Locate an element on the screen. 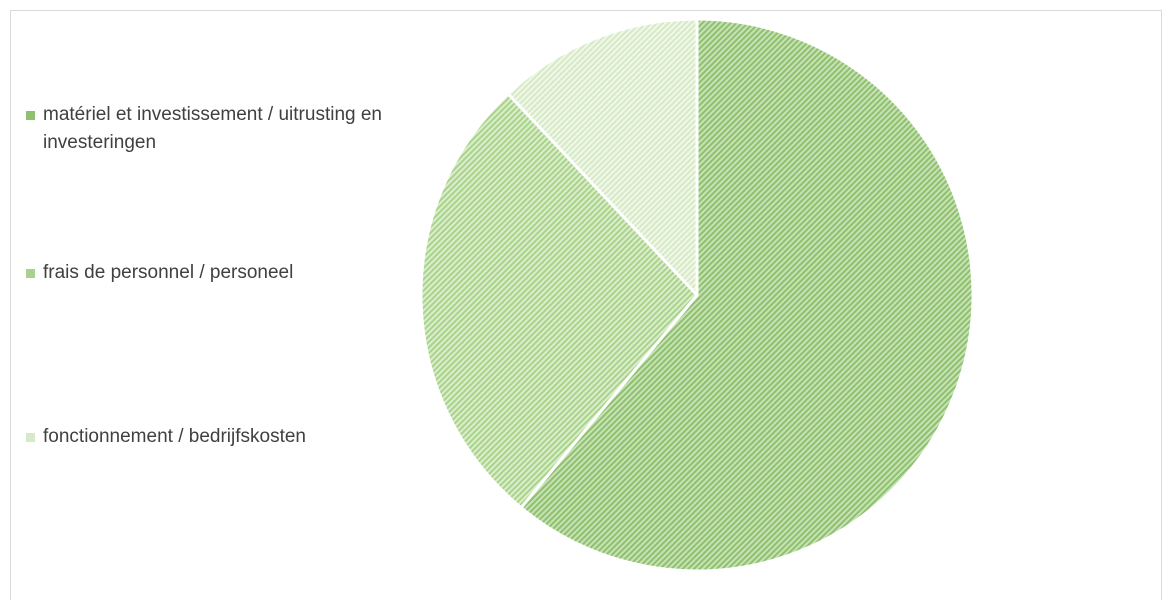  pie-slice-fonctionnement is located at coordinates (602, 157).